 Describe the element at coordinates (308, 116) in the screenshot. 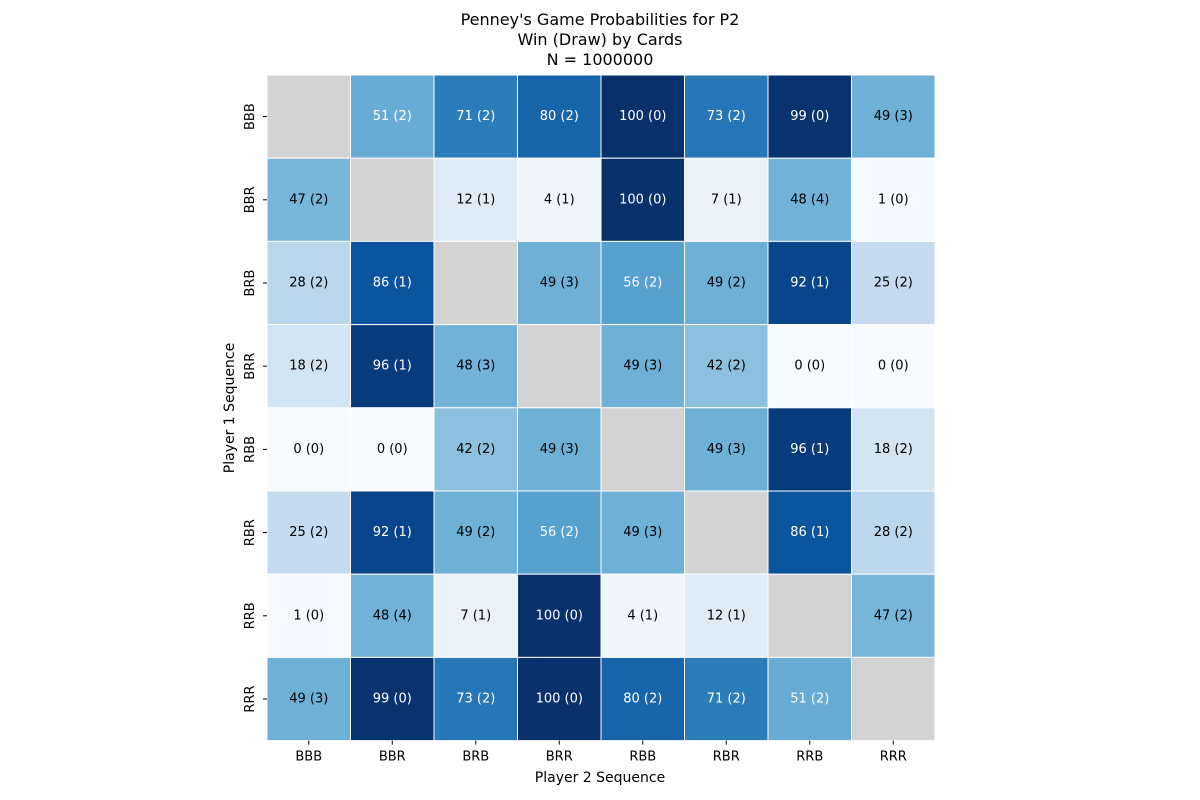

I see `heatmap-cell-bbb-bbb` at that location.